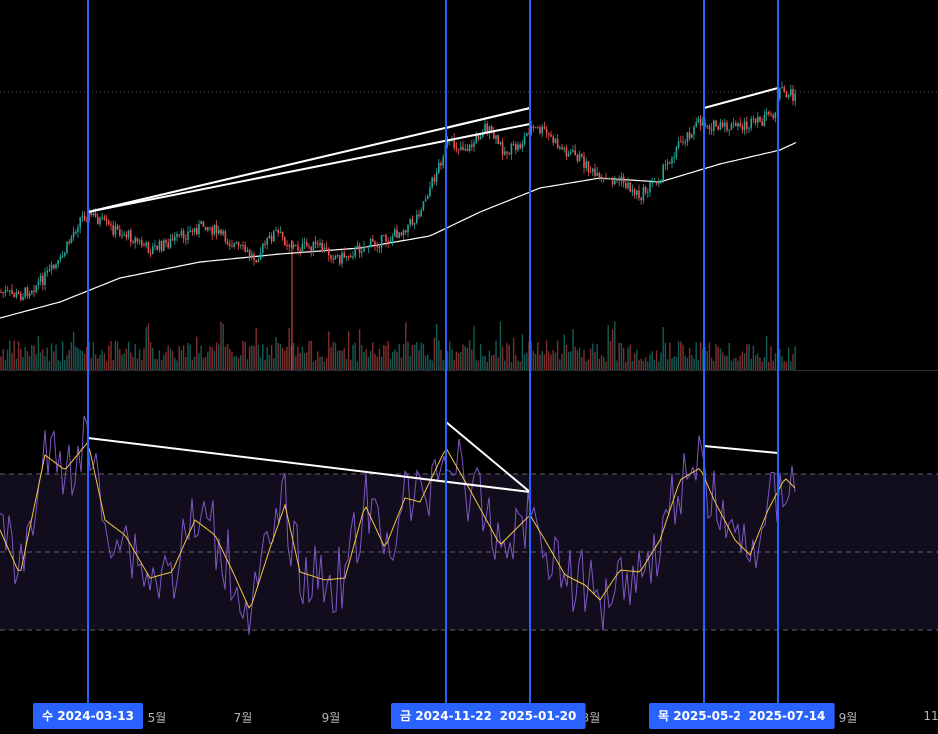 This screenshot has width=938, height=734. What do you see at coordinates (406, 716) in the screenshot?
I see `badge-weekday: 금` at bounding box center [406, 716].